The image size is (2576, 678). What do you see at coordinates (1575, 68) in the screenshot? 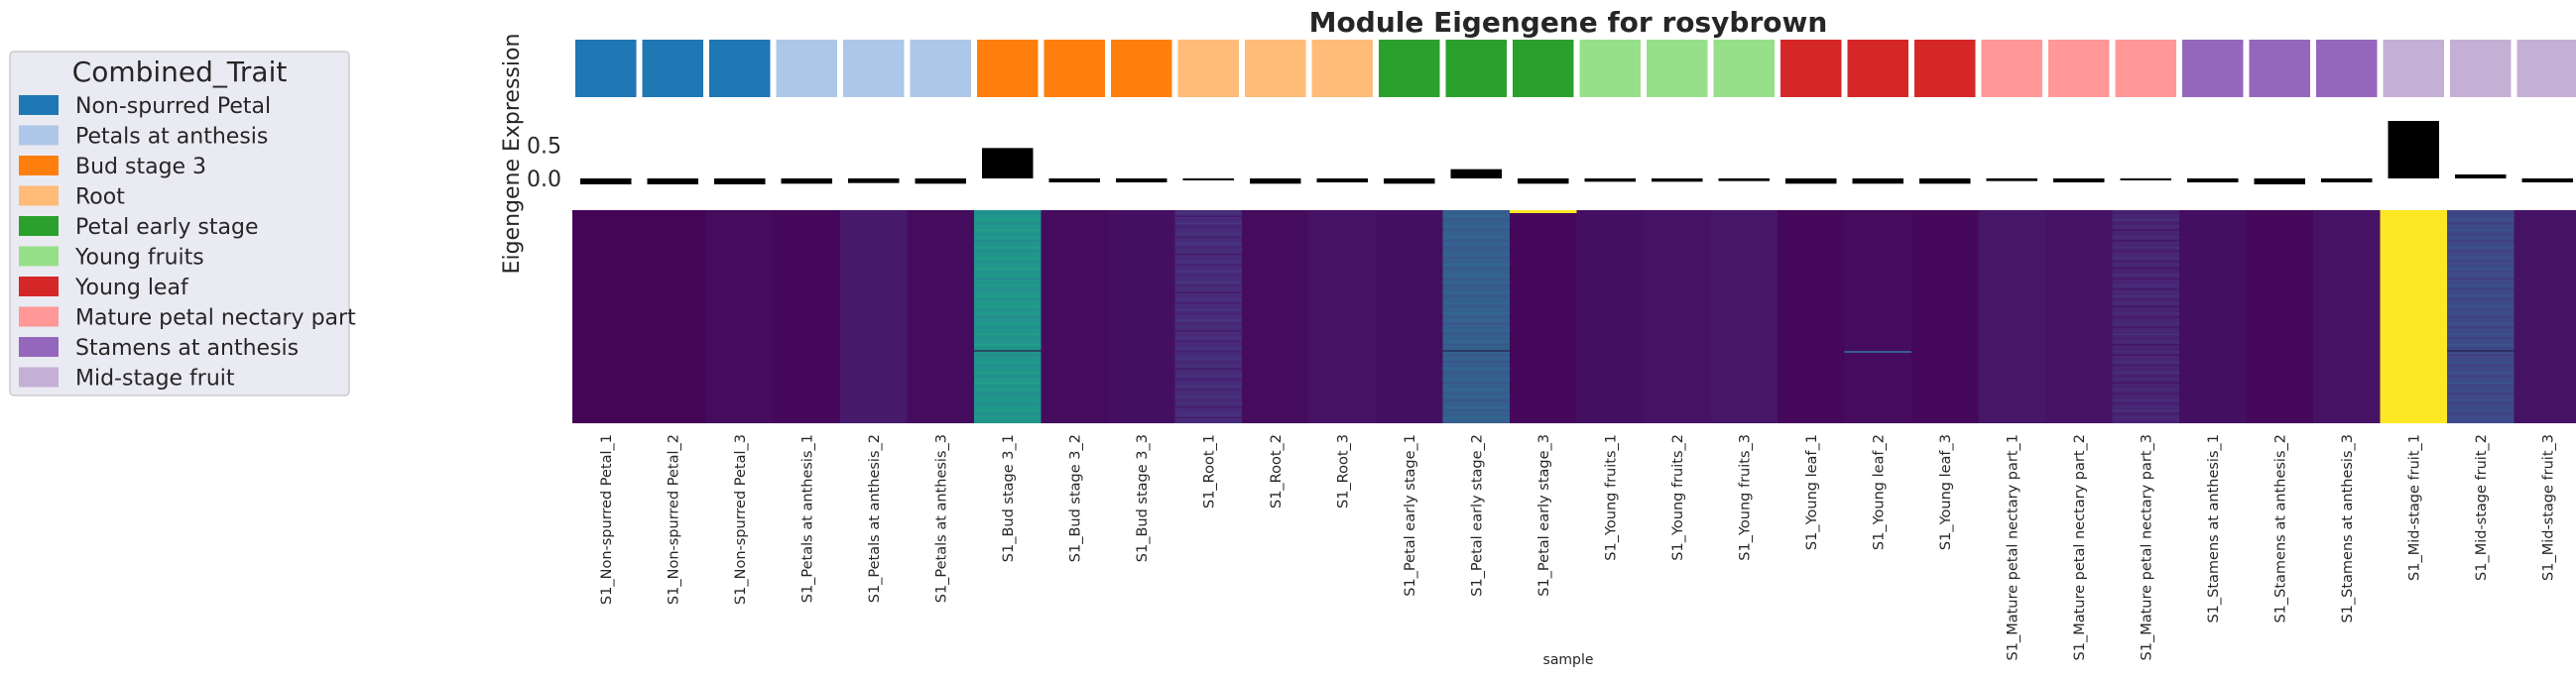
I see `trait-color-strip` at bounding box center [1575, 68].